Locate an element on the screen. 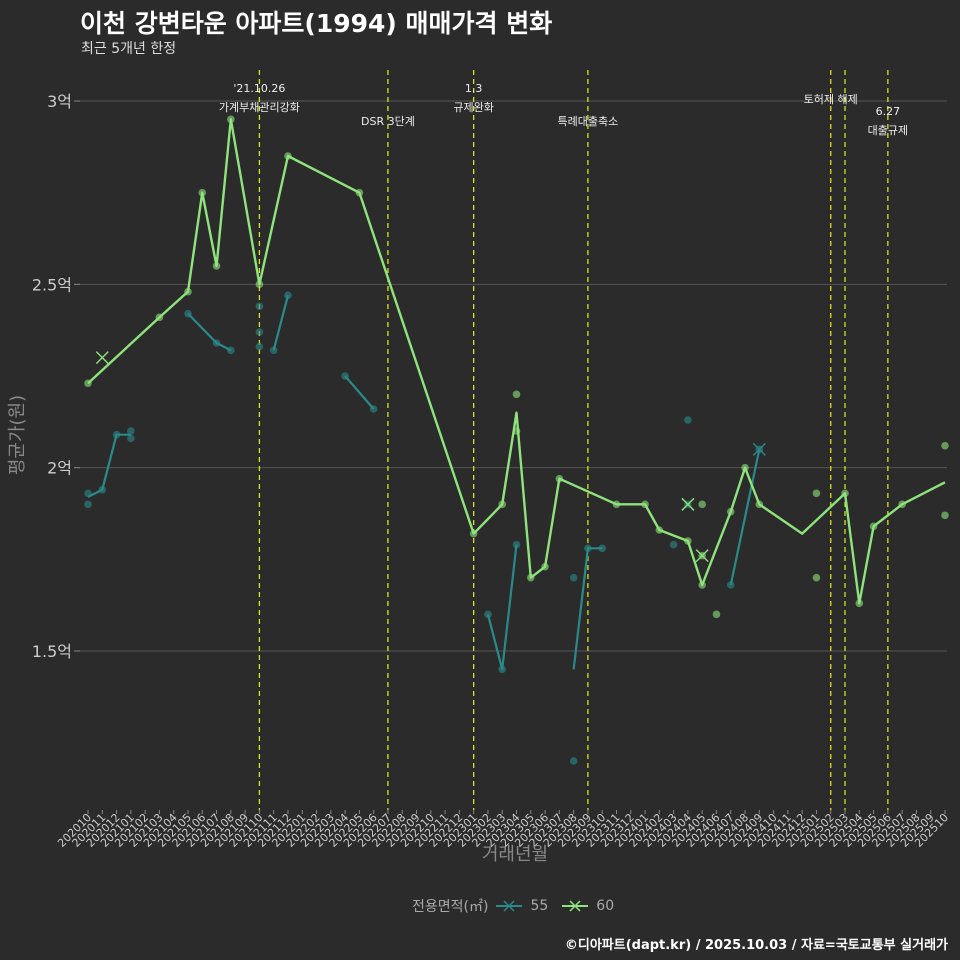  legend-label-60: 60 is located at coordinates (605, 906).